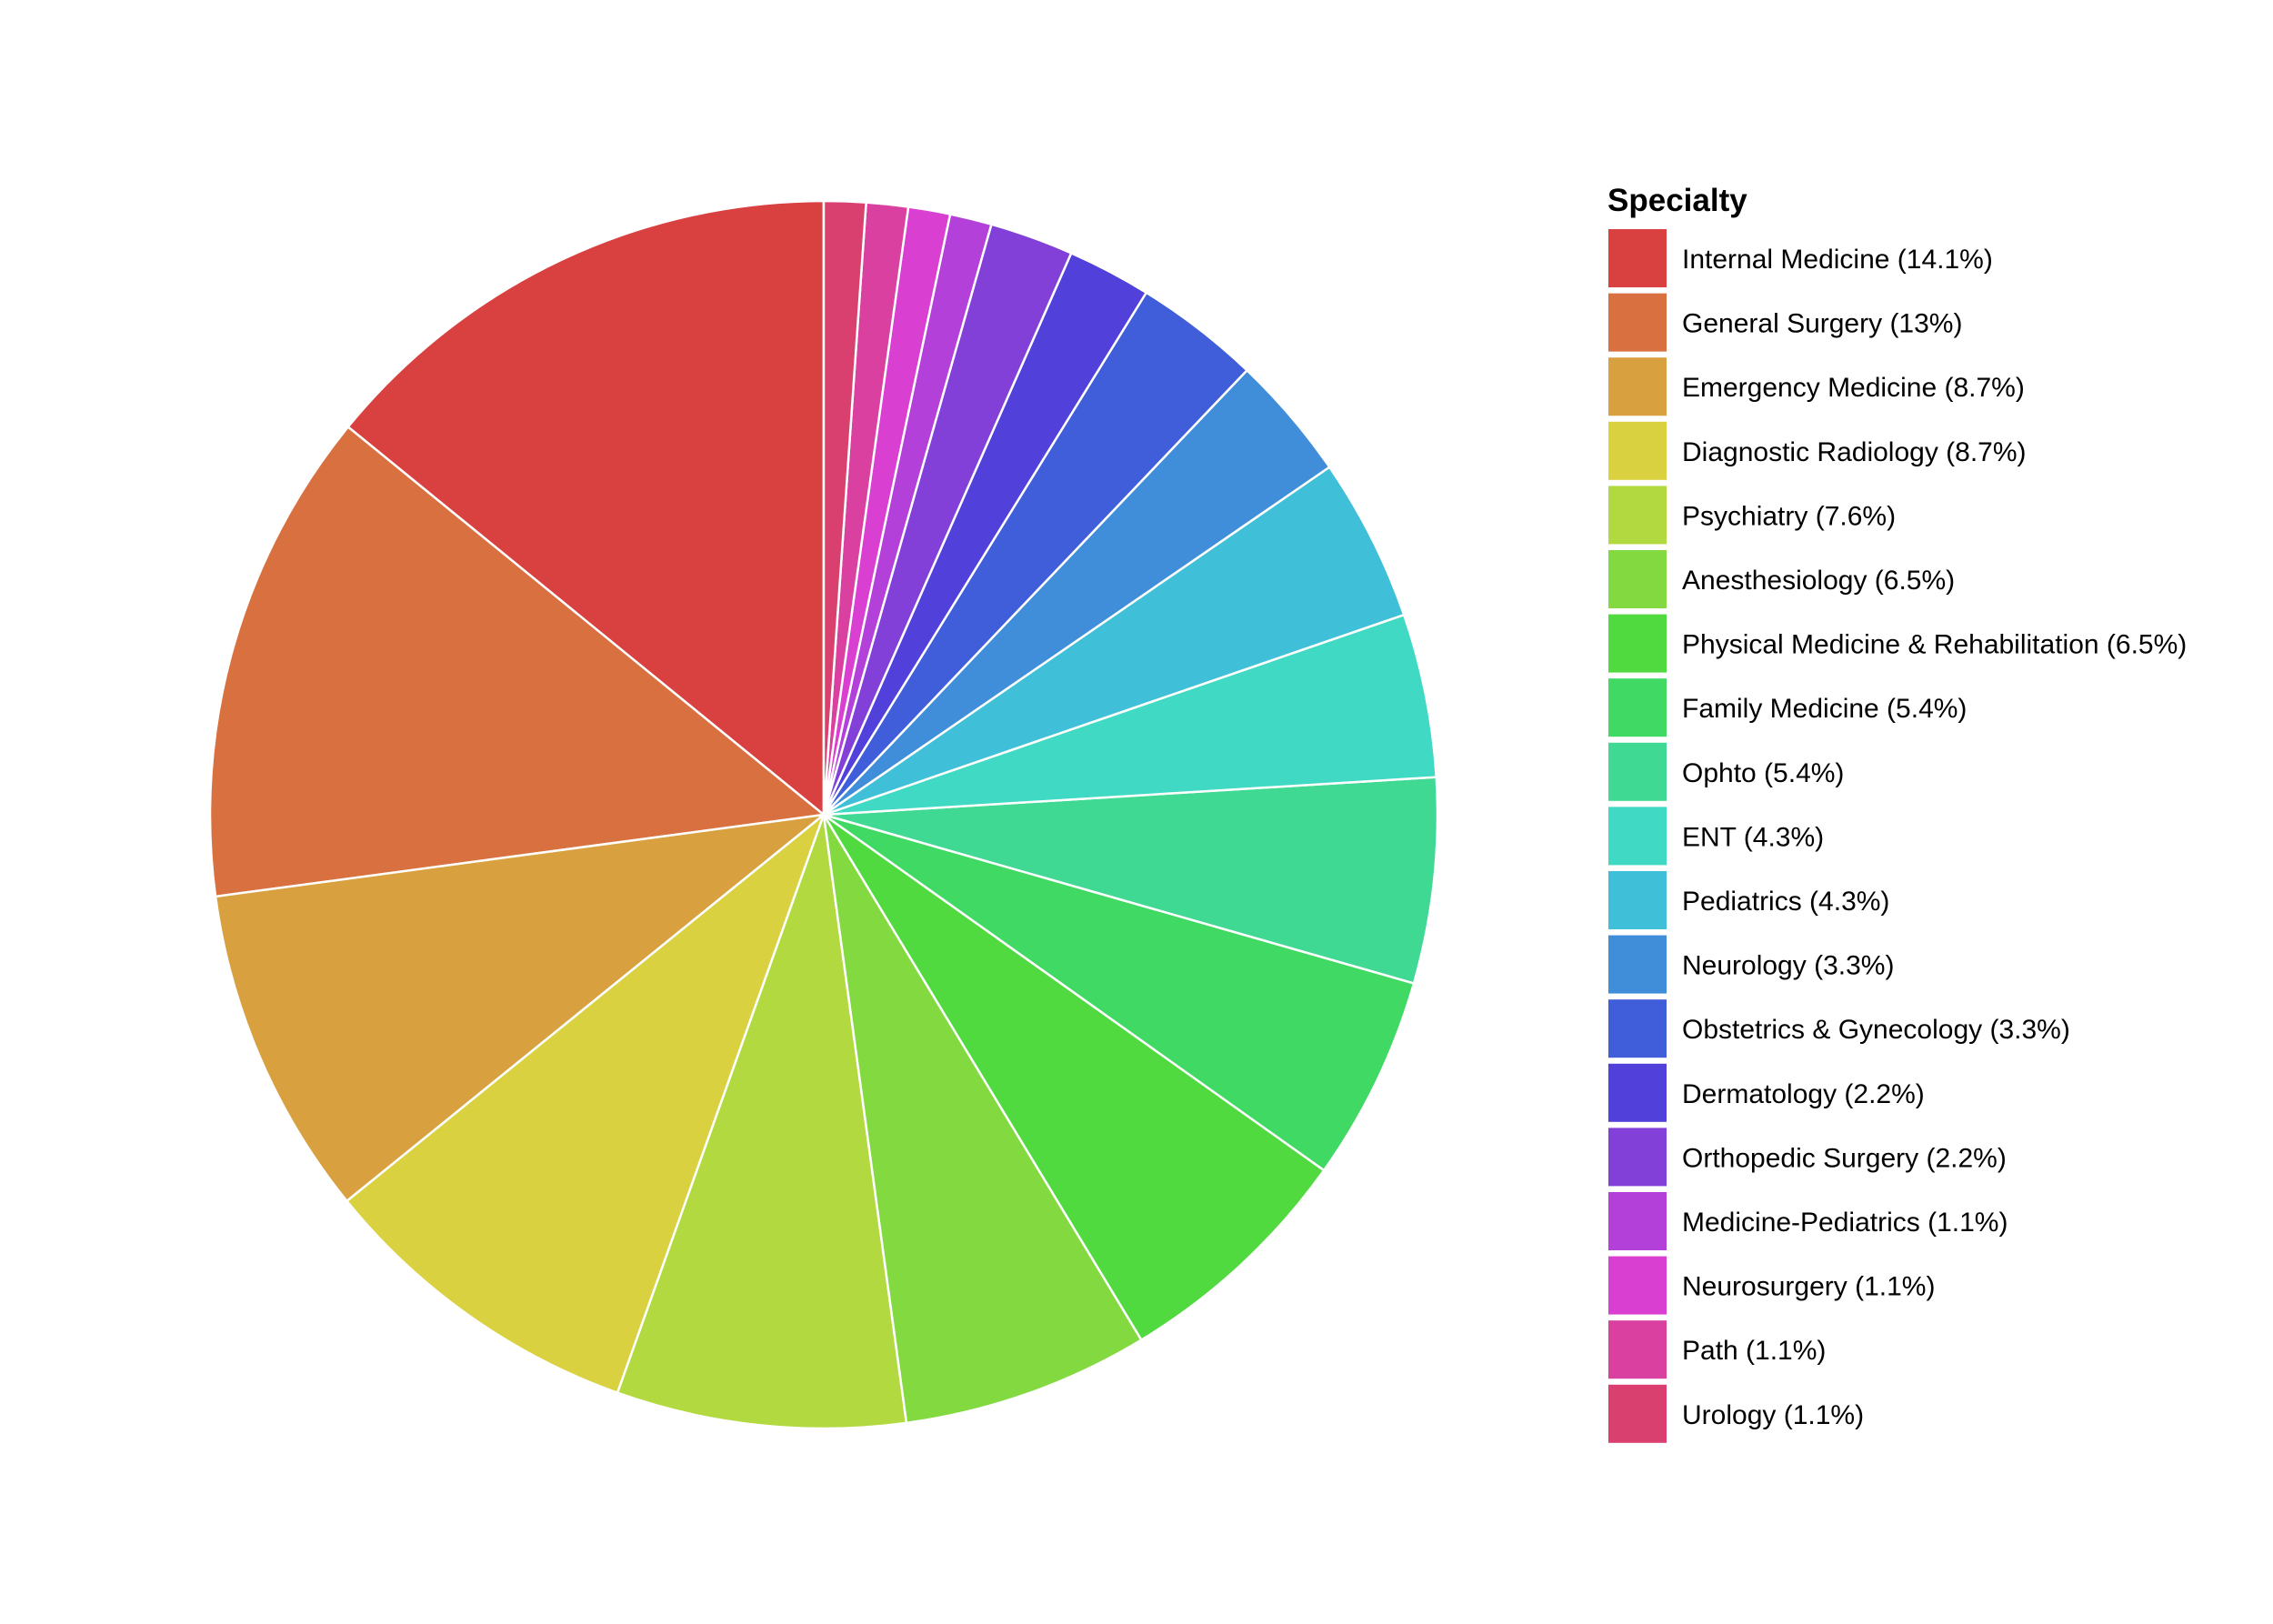  What do you see at coordinates (1854, 452) in the screenshot?
I see `legend-label-3: Diagnostic Radiology (8.7%)` at bounding box center [1854, 452].